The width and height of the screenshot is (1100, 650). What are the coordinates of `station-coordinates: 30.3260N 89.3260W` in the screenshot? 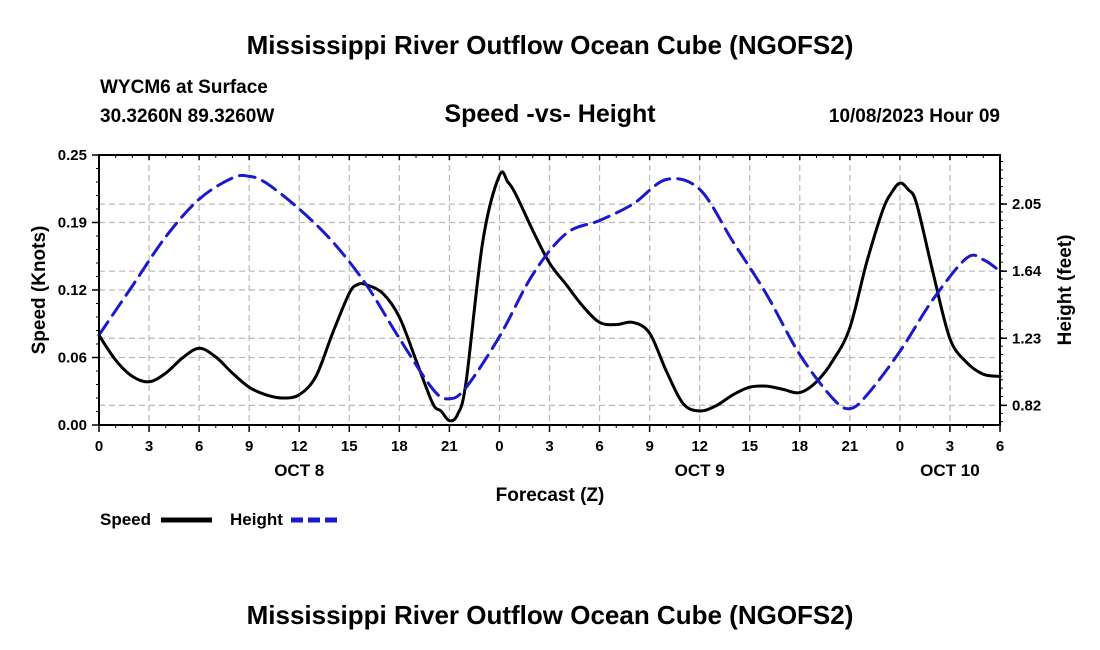 It's located at (187, 116).